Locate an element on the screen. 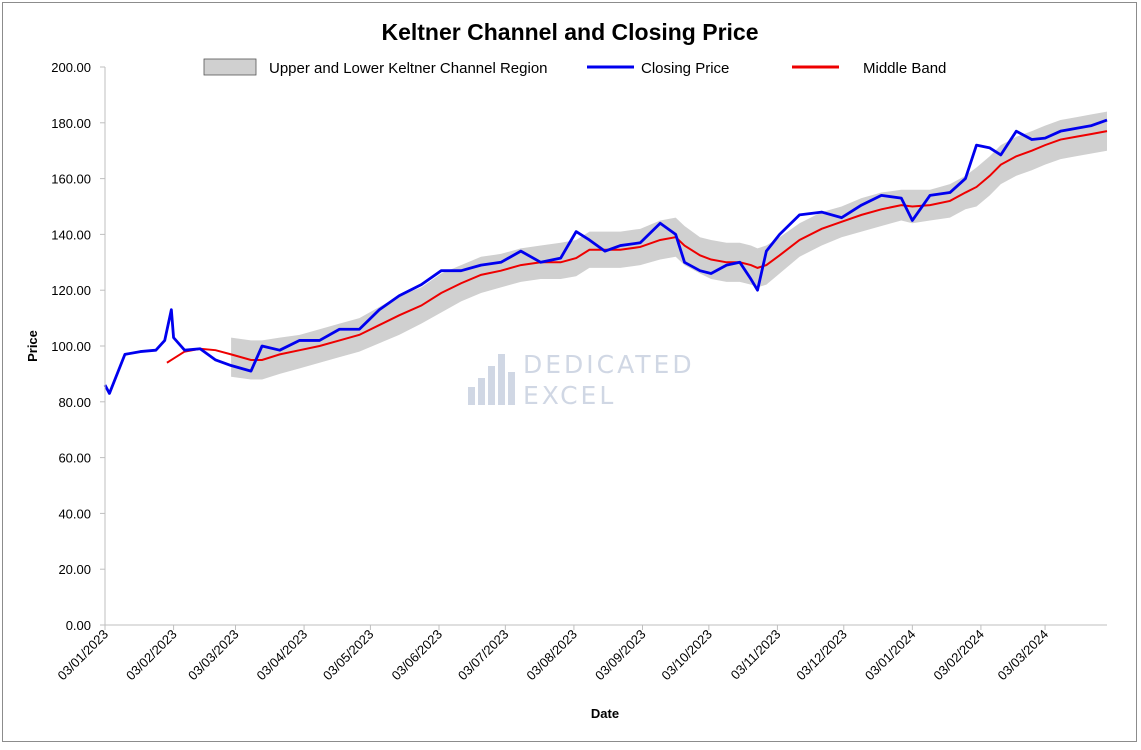 The width and height of the screenshot is (1141, 750). watermark-text: DEDICATED is located at coordinates (609, 364).